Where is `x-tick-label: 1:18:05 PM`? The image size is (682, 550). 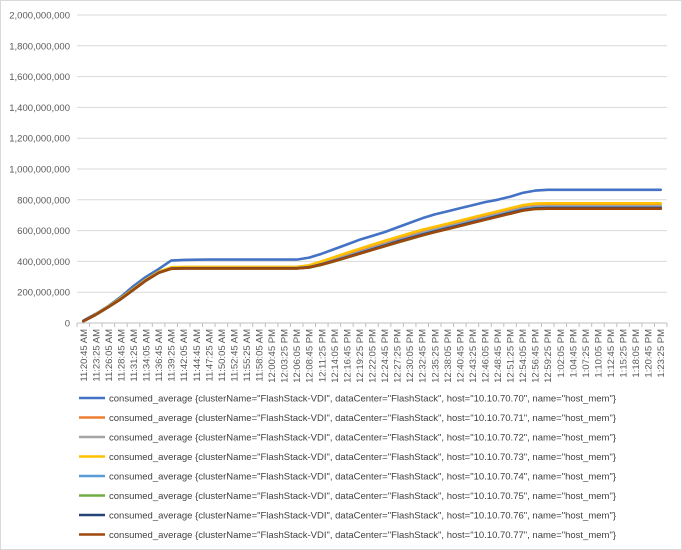
x-tick-label: 1:18:05 PM is located at coordinates (636, 353).